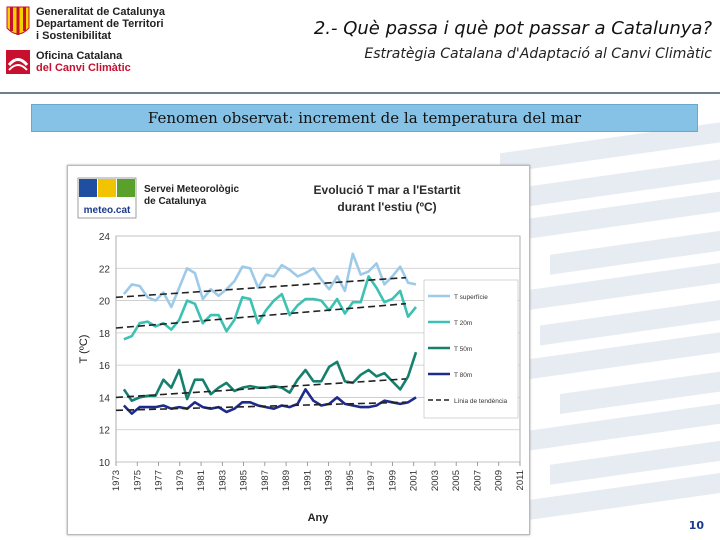  Describe the element at coordinates (463, 323) in the screenshot. I see `legend-label-1: T 20m` at that location.